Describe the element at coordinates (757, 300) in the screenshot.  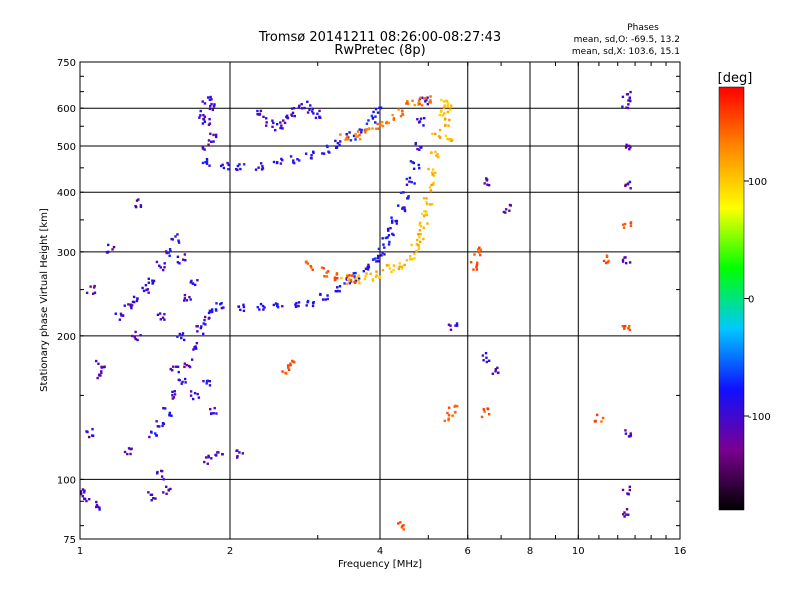
I see `colorbar-ticks: 100 0 -100` at that location.